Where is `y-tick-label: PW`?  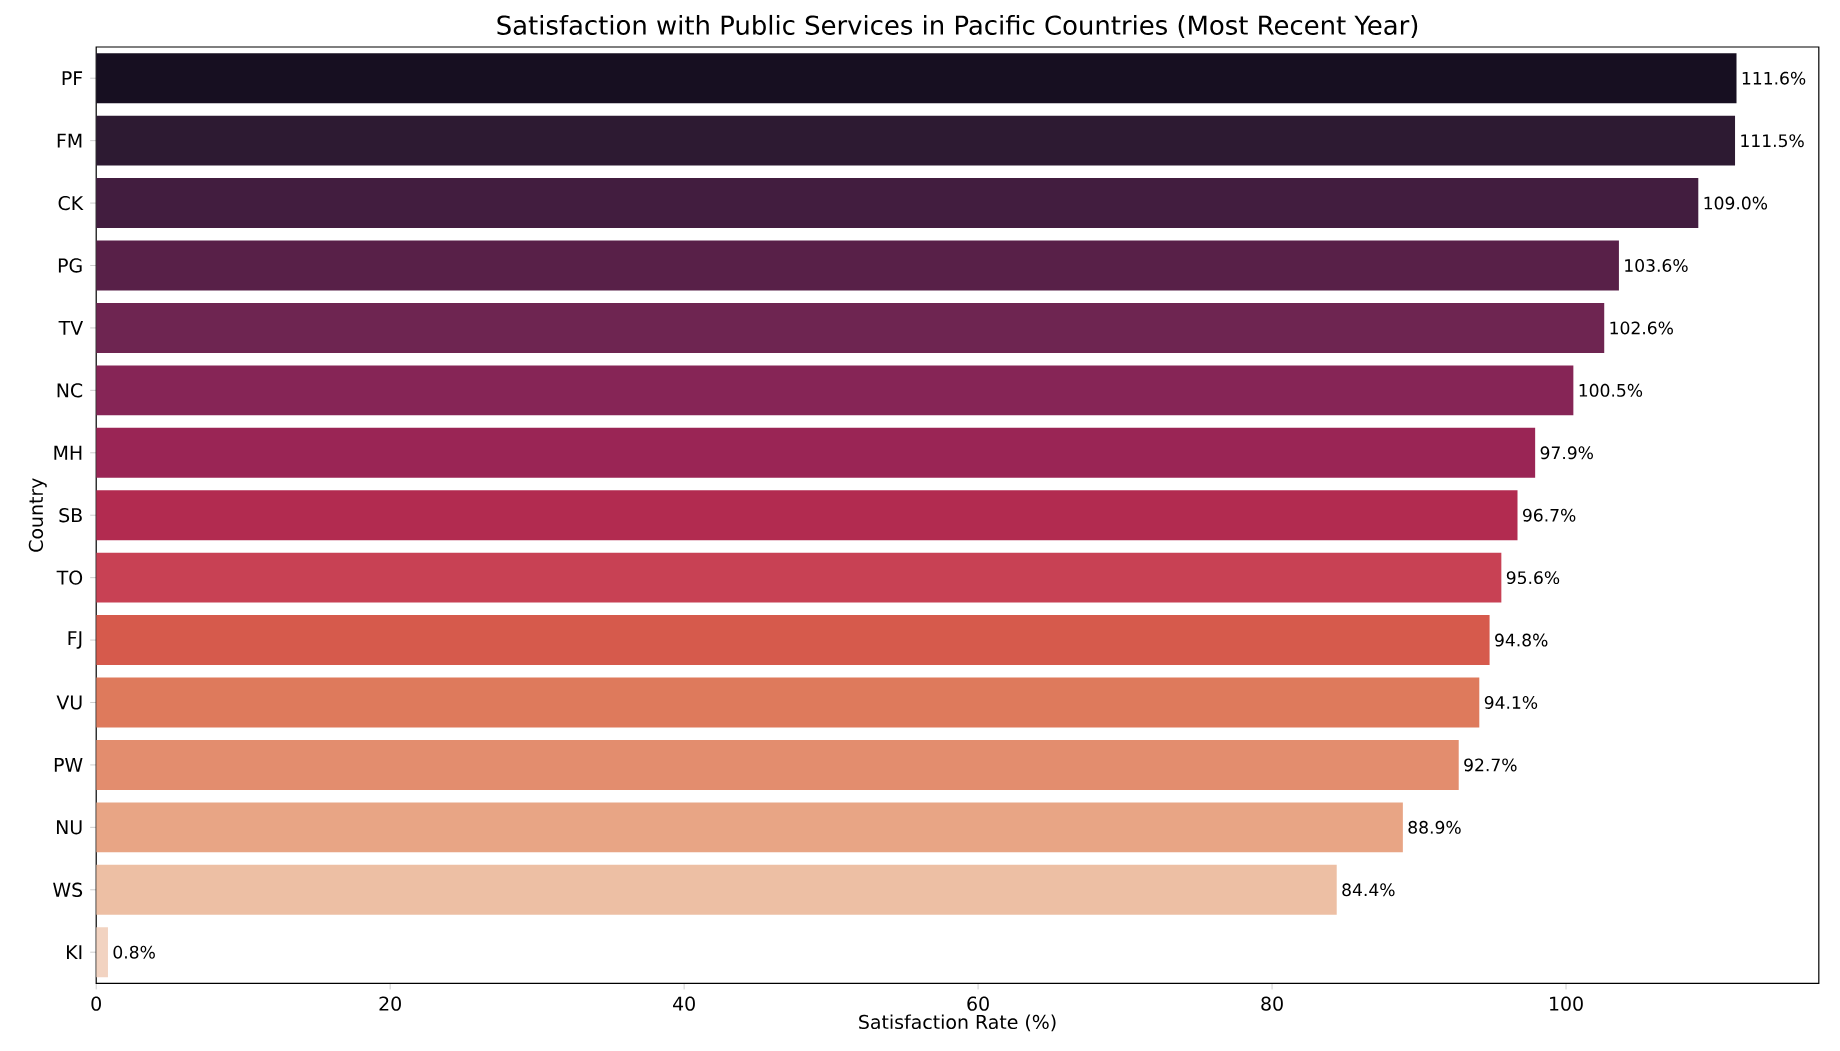
y-tick-label: PW is located at coordinates (68, 765).